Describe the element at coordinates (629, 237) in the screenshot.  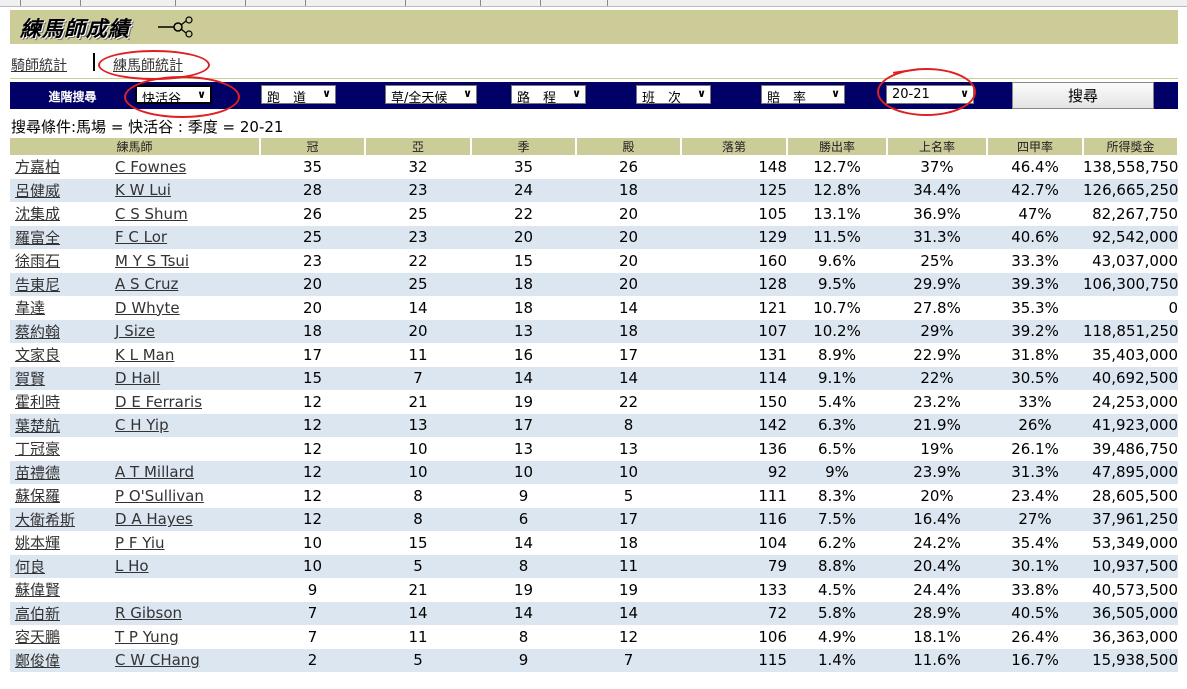
I see `fourths-cell: 20` at that location.